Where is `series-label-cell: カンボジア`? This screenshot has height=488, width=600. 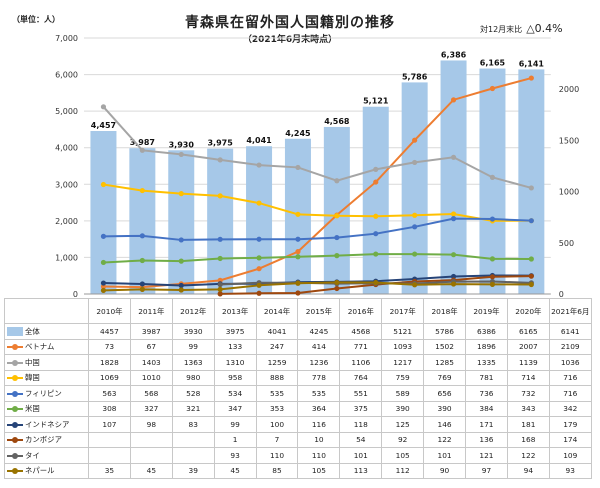 series-label-cell: カンボジア is located at coordinates (46, 439).